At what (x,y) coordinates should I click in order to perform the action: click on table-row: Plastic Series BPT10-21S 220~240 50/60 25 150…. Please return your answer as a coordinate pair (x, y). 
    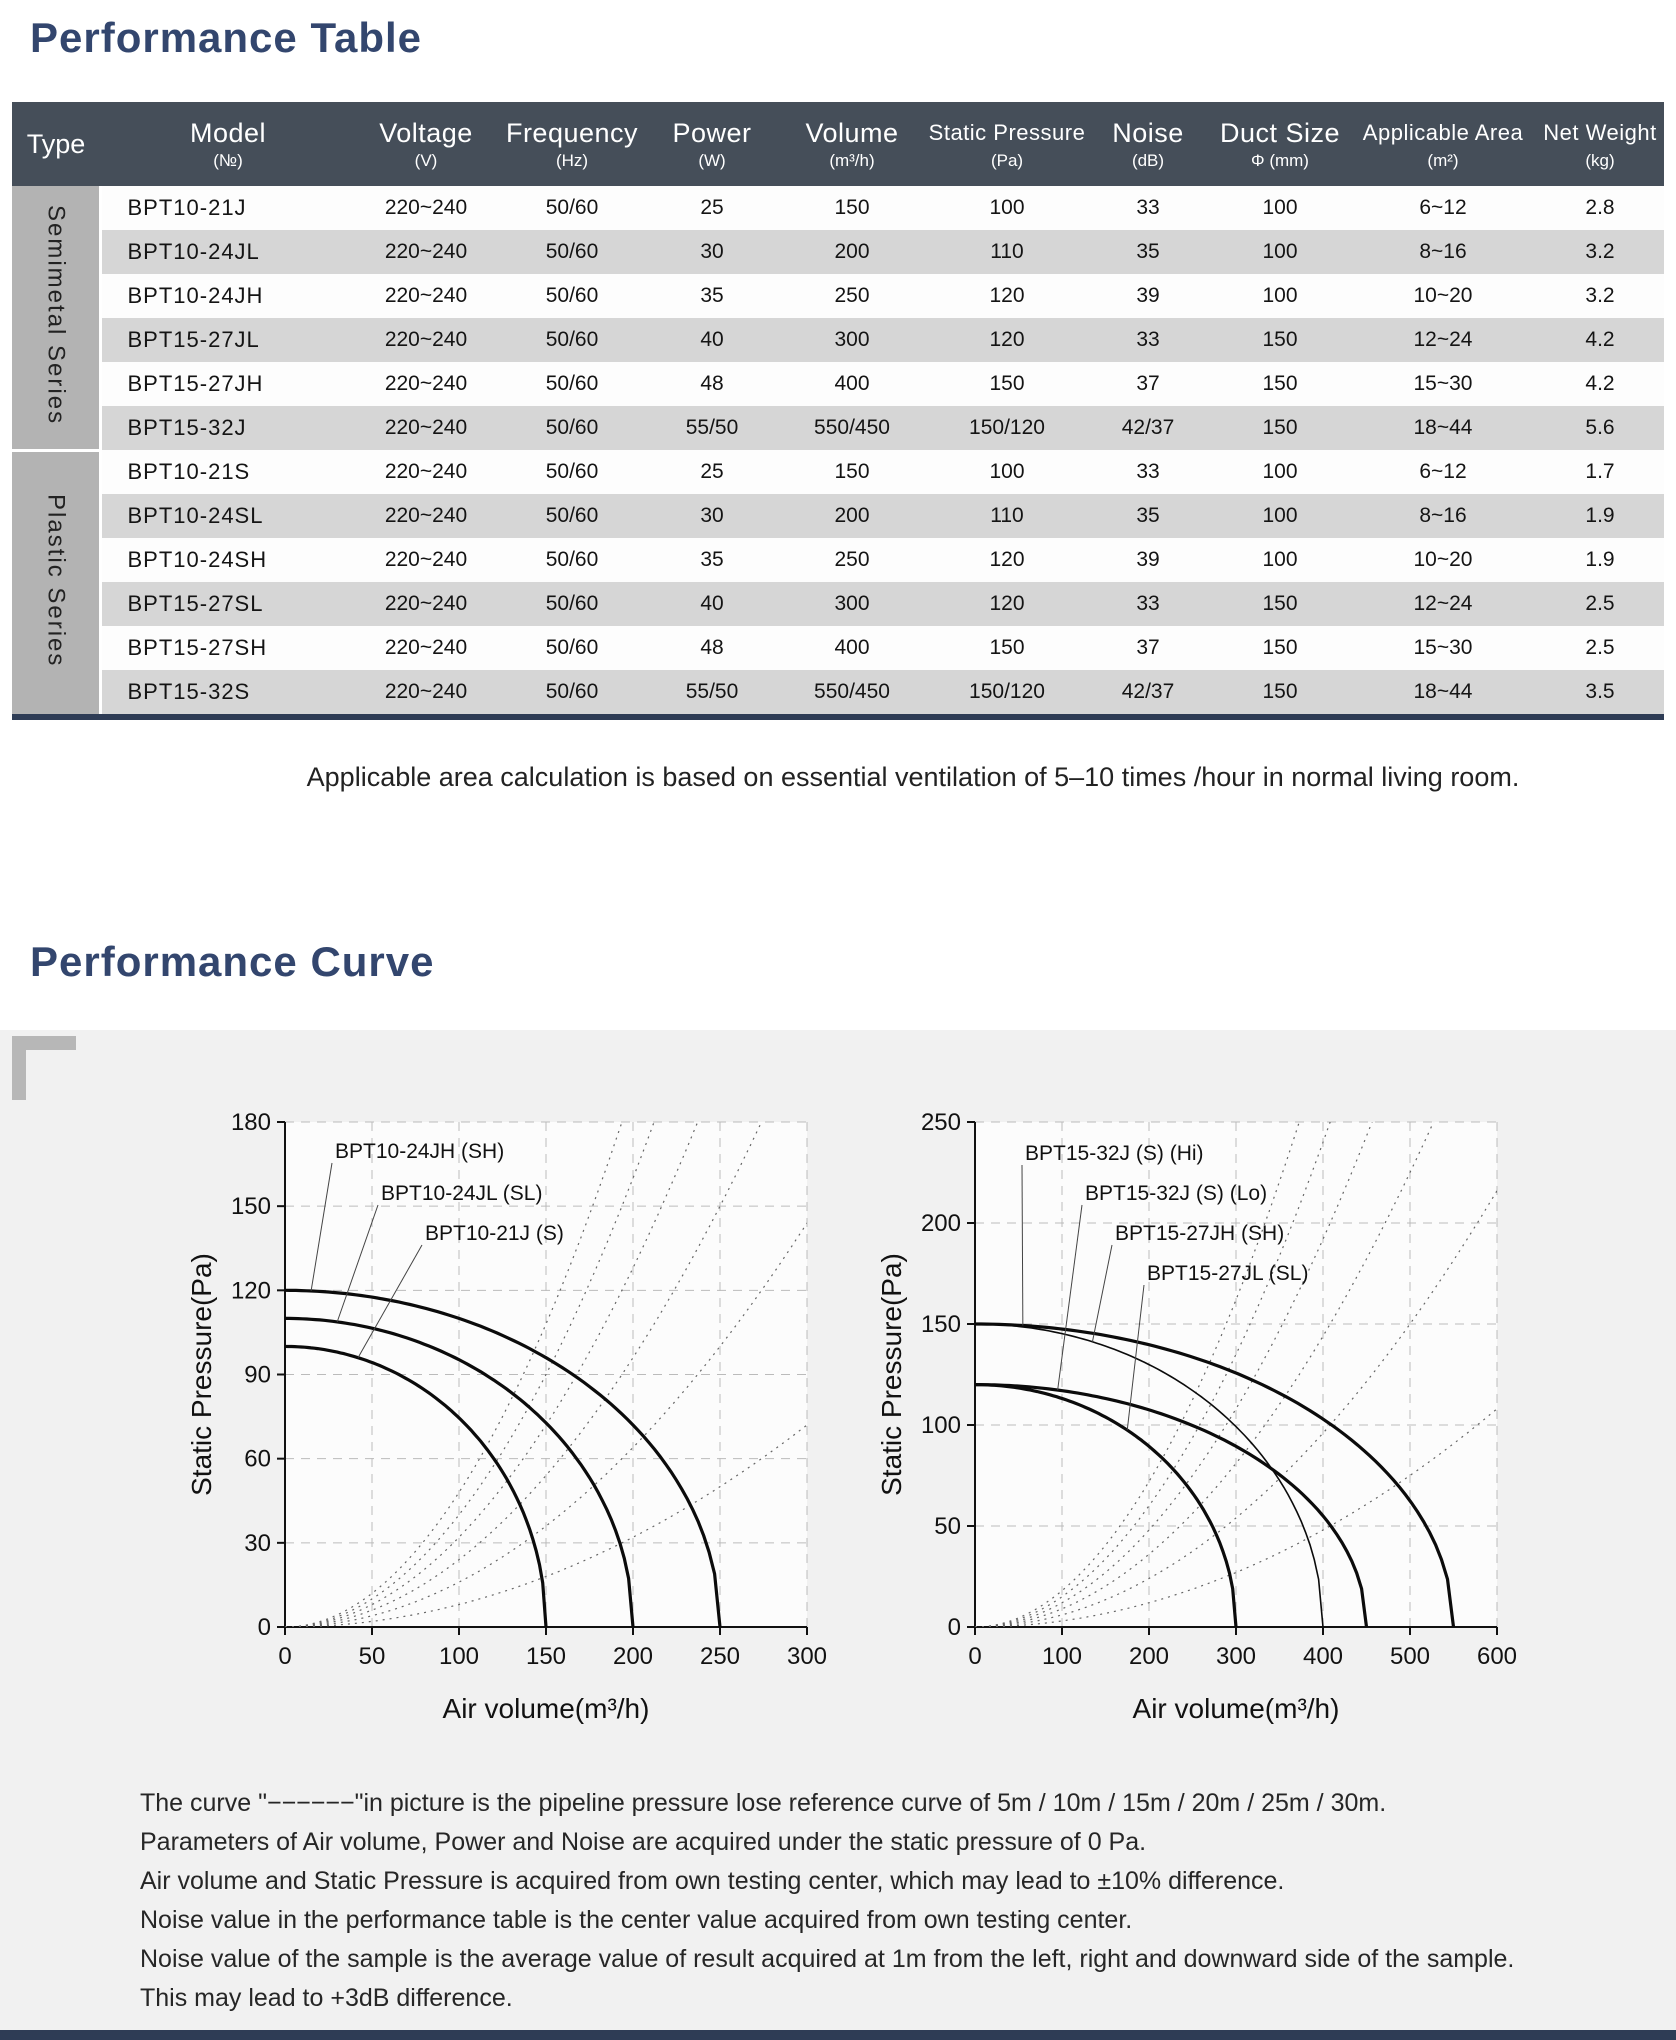
    Looking at the image, I should click on (838, 584).